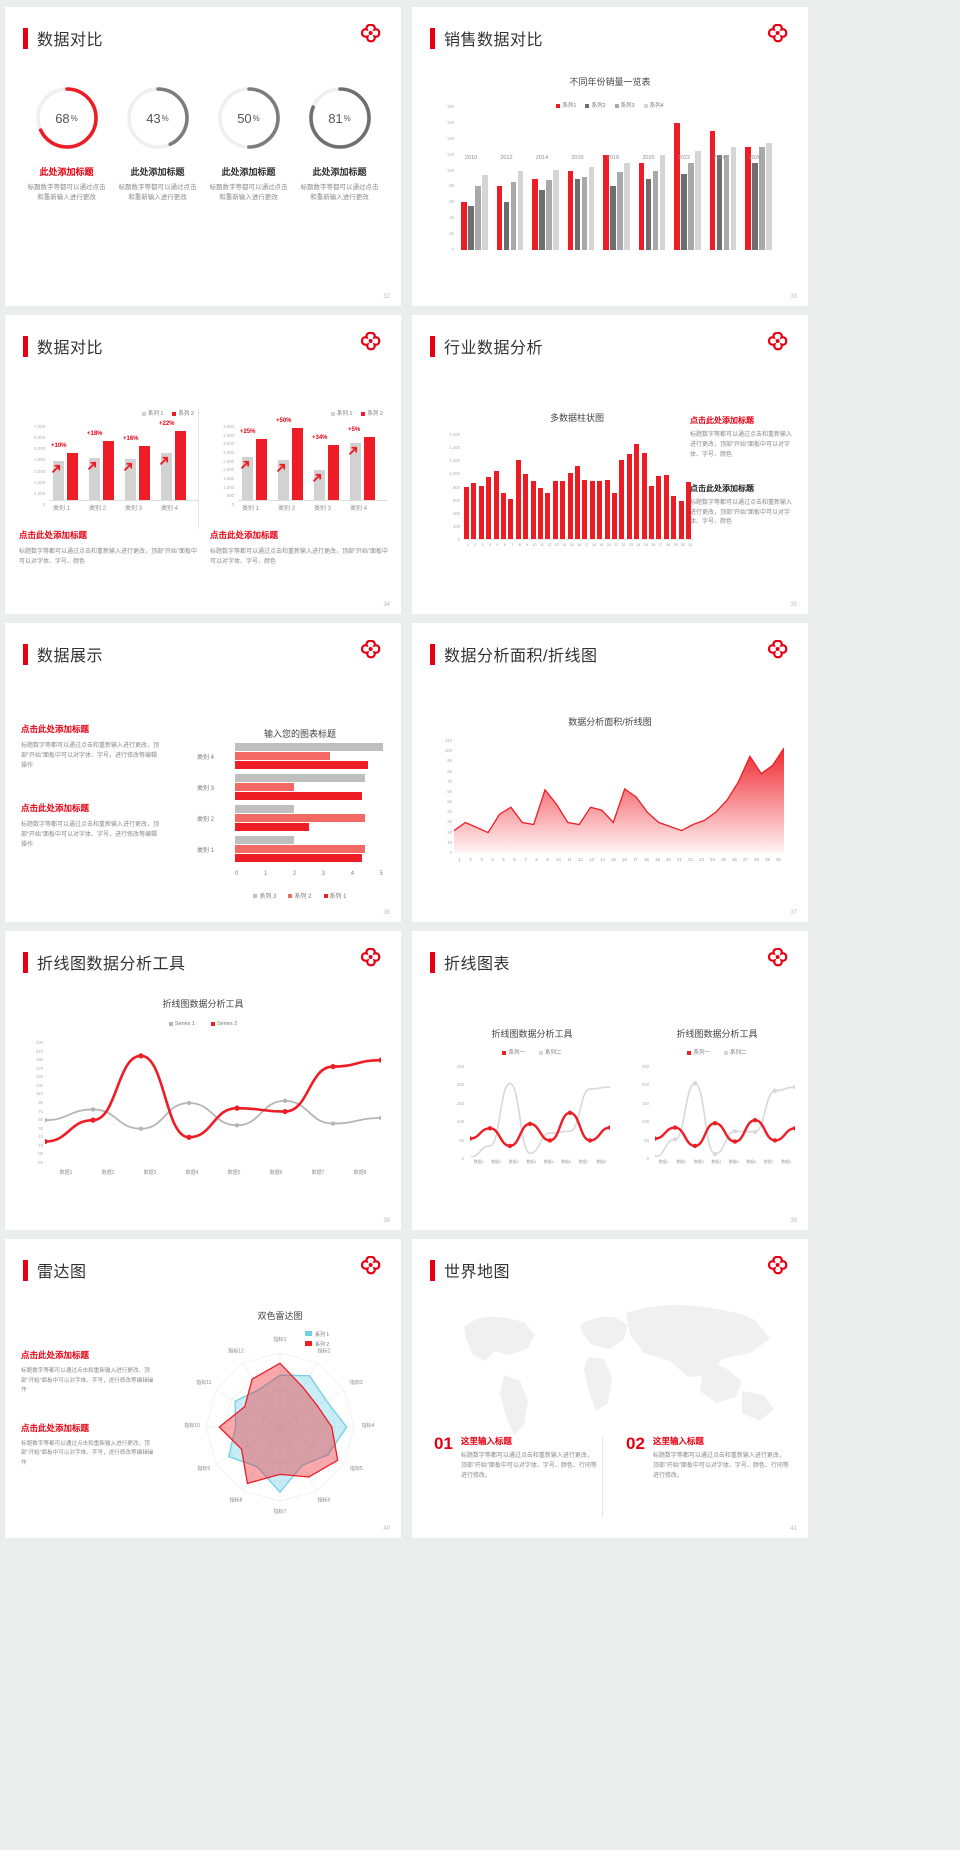  I want to click on y-tick-label: 90, so click(40, 1102).